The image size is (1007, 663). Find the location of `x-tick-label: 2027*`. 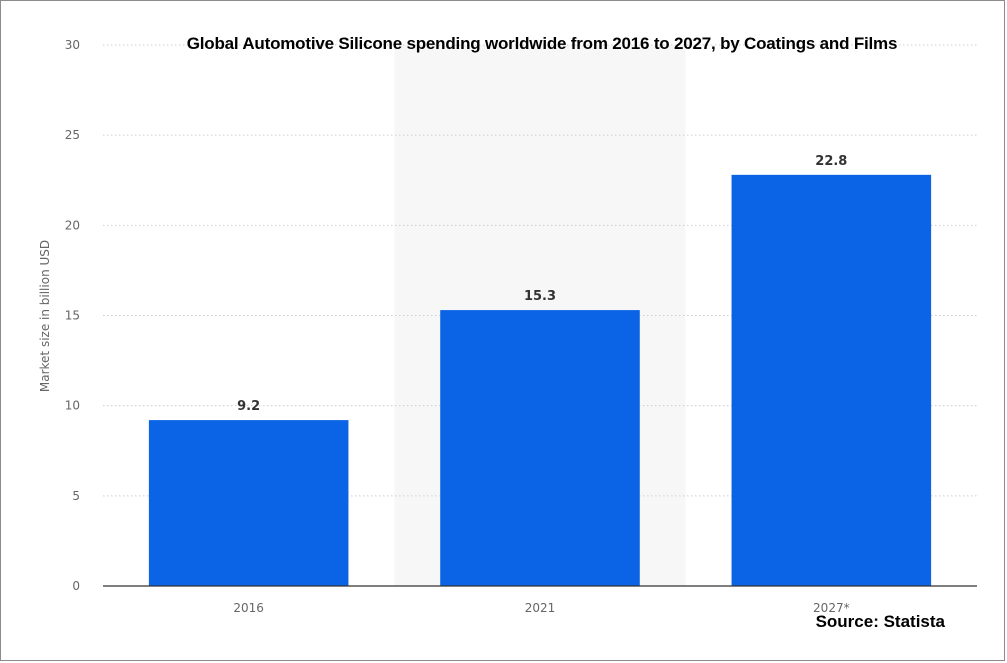

x-tick-label: 2027* is located at coordinates (831, 608).